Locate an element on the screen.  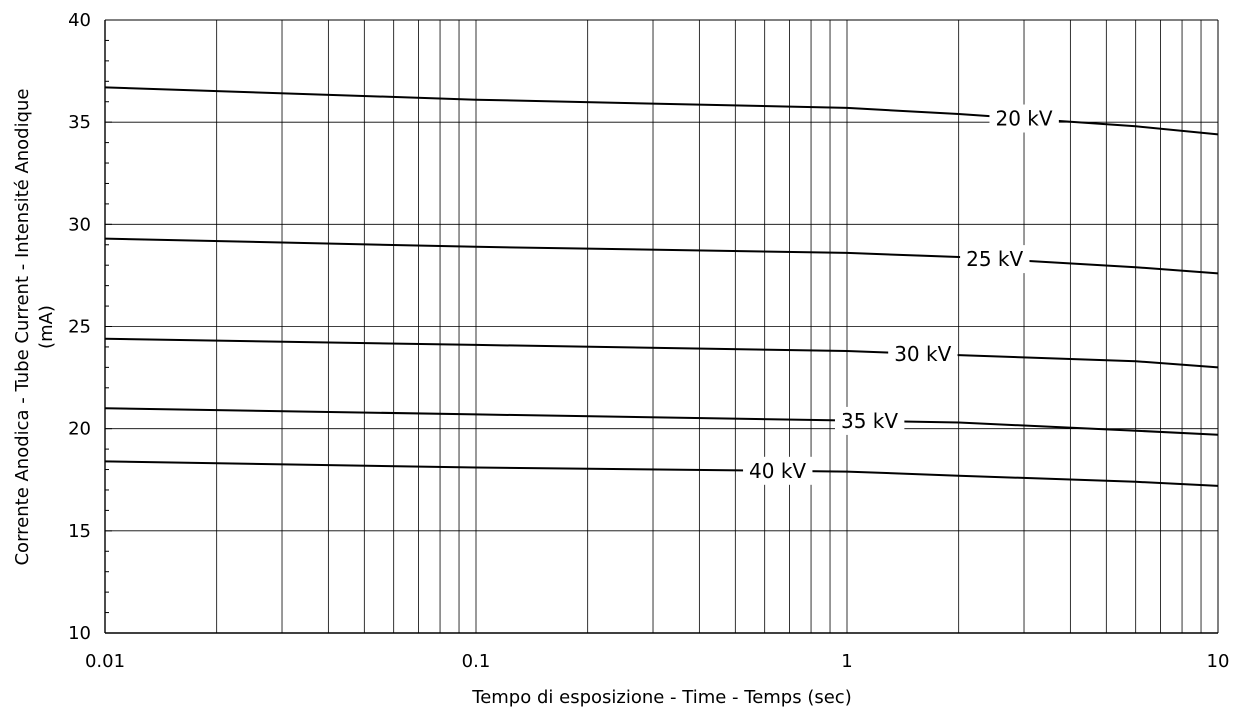
y-tick-label: 40 is located at coordinates (79, 20).